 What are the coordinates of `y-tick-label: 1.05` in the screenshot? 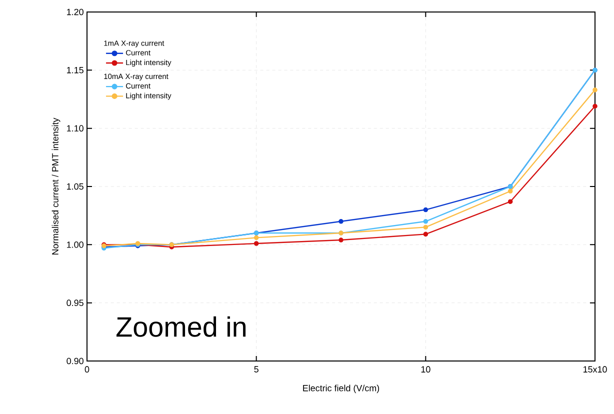 It's located at (75, 186).